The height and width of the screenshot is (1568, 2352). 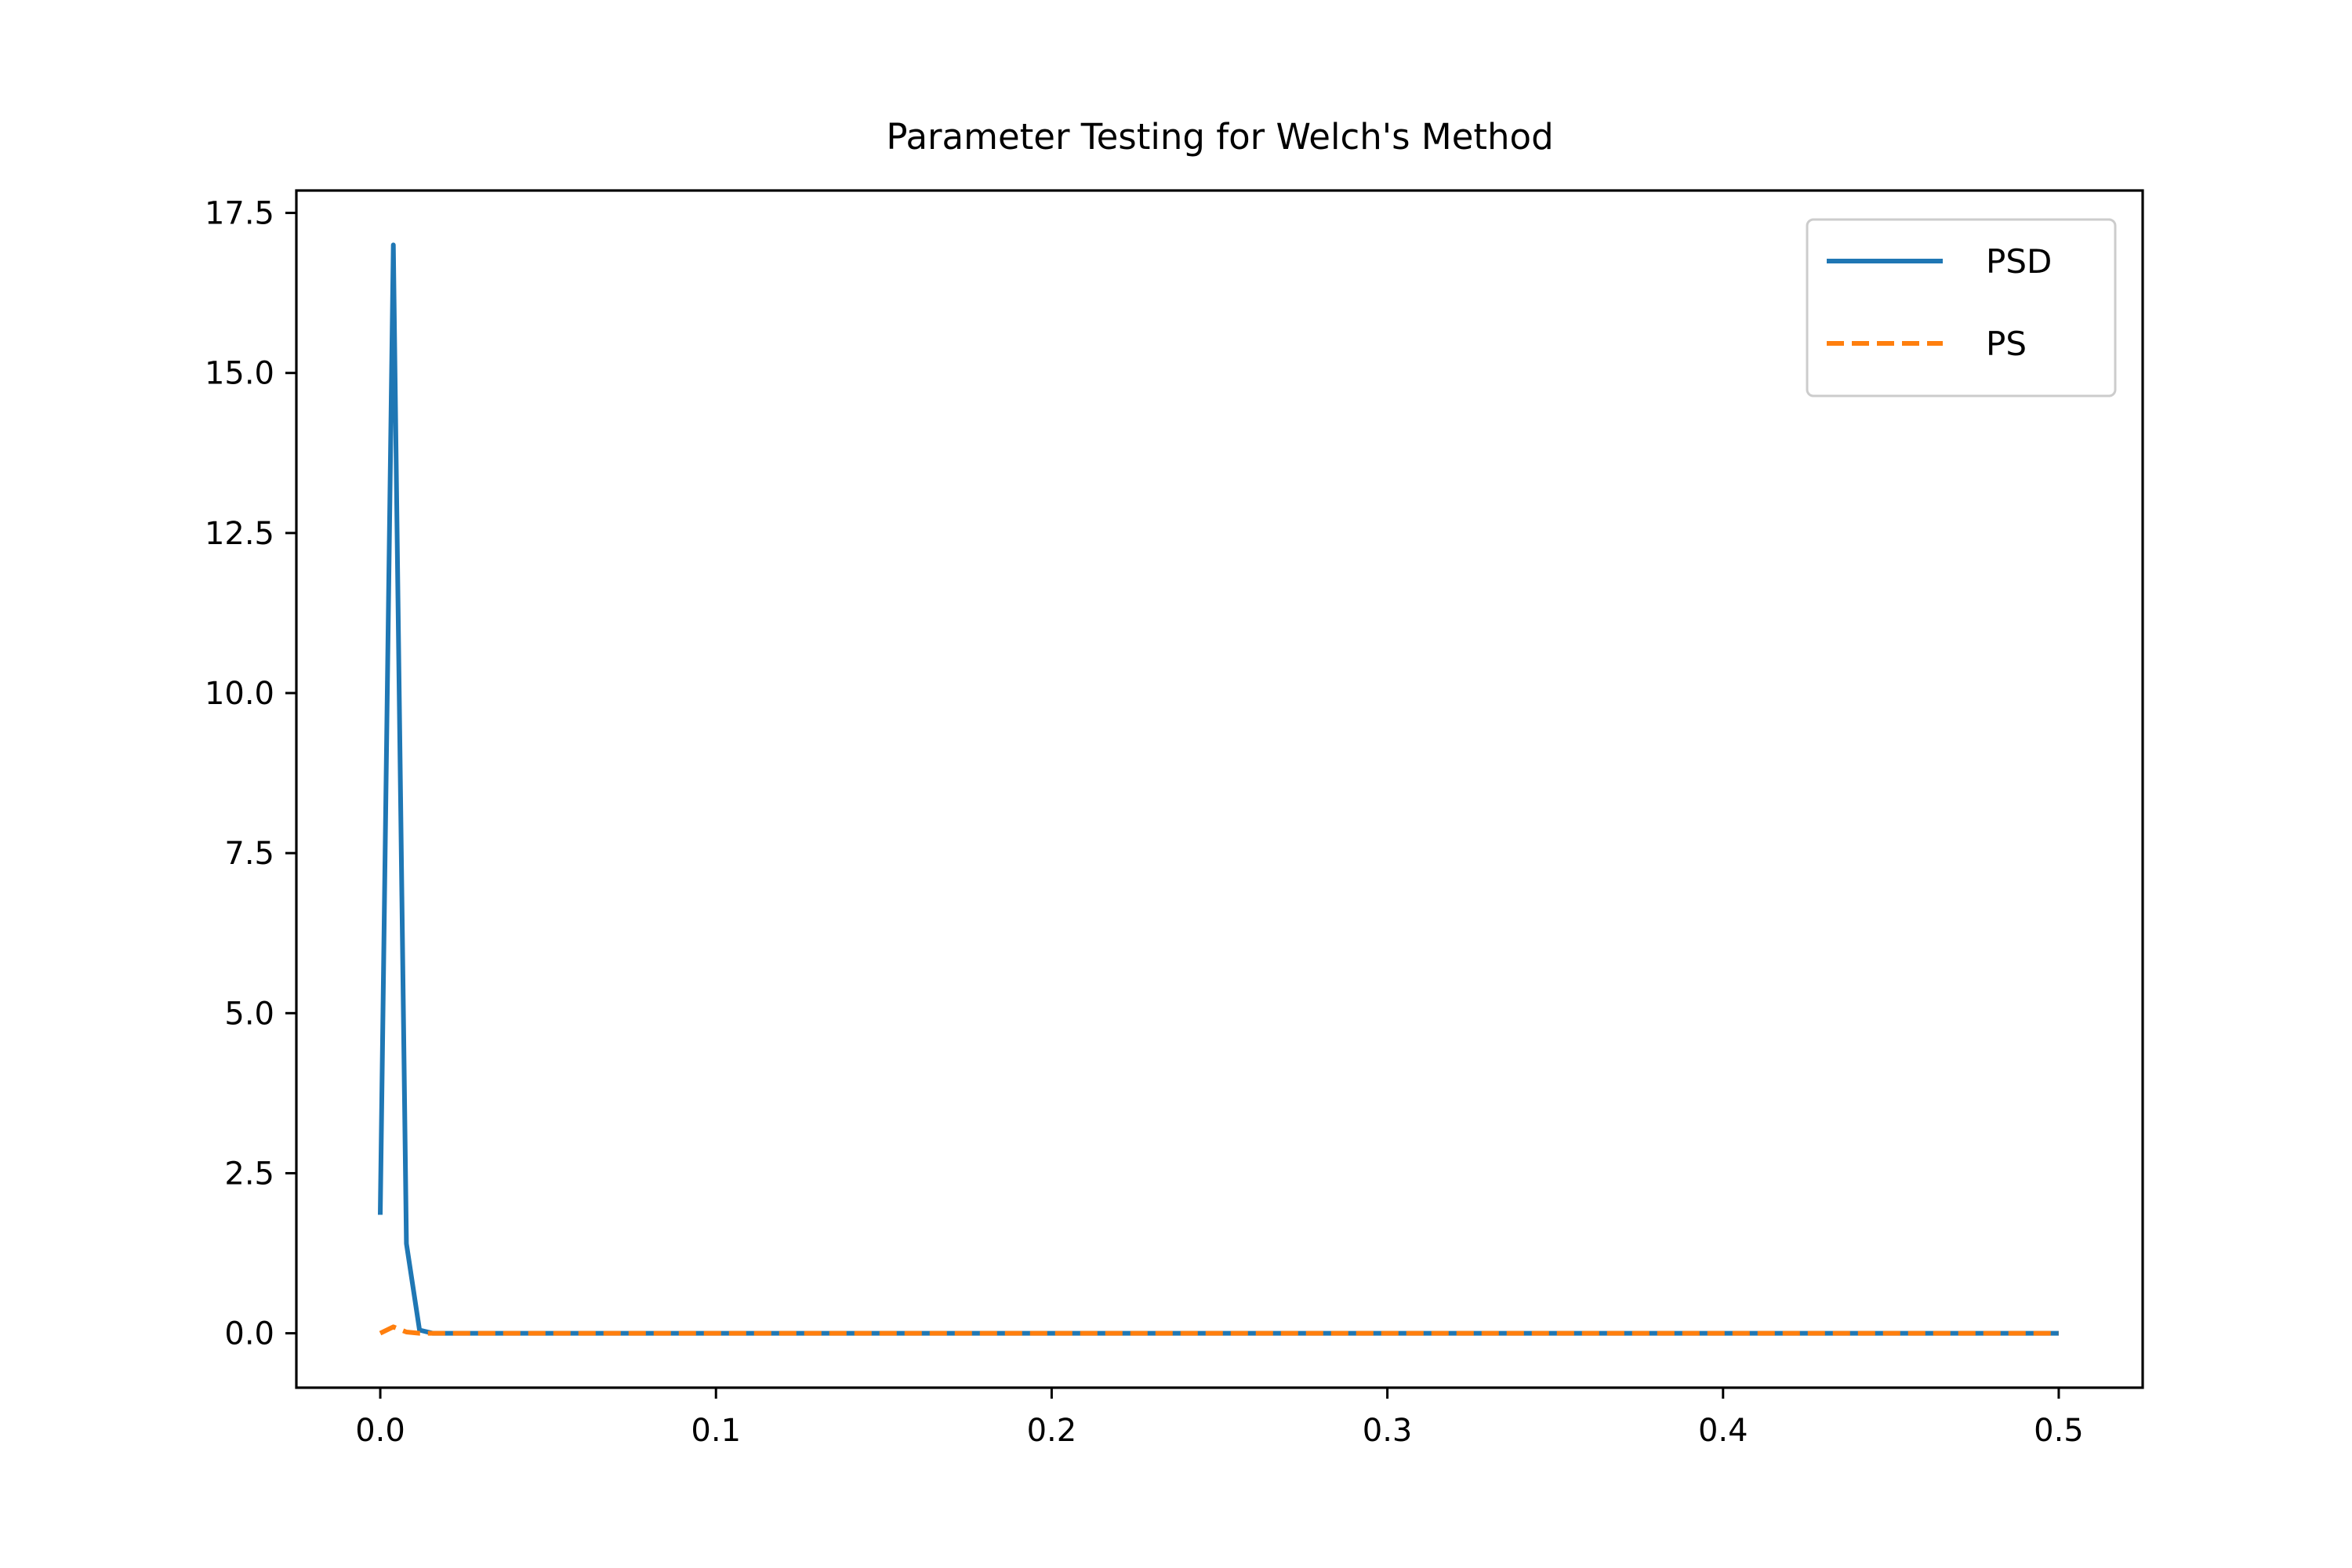 I want to click on x-tick-label: 0.5, so click(x=2059, y=1431).